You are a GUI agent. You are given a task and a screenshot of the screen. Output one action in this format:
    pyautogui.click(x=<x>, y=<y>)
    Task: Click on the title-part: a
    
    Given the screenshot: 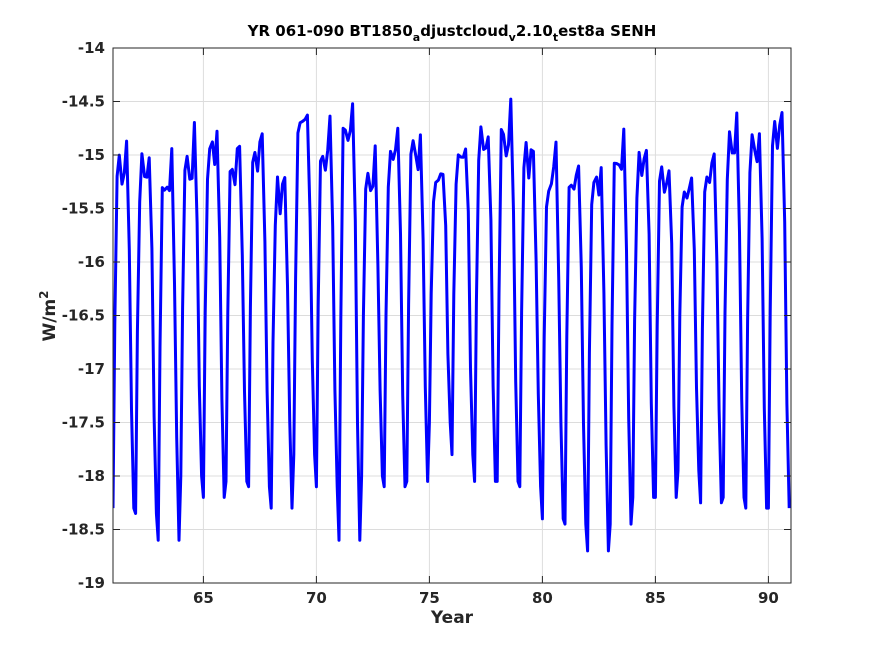 What is the action you would take?
    pyautogui.click(x=416, y=37)
    